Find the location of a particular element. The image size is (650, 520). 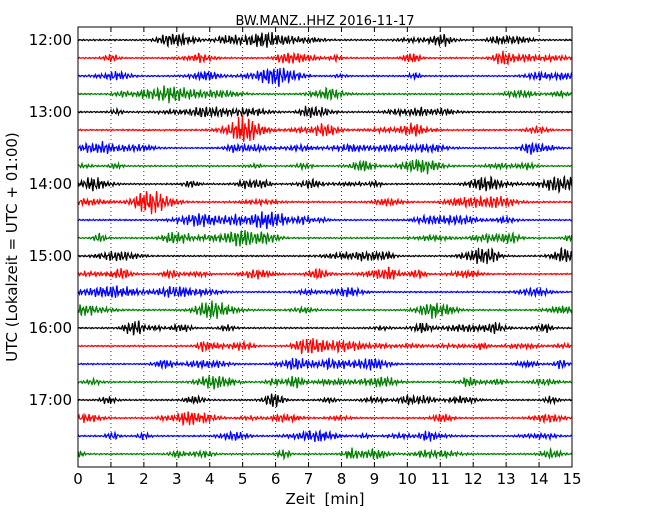

chart-title: BW.MANZ..HHZ 2016-11-17 is located at coordinates (324, 21).